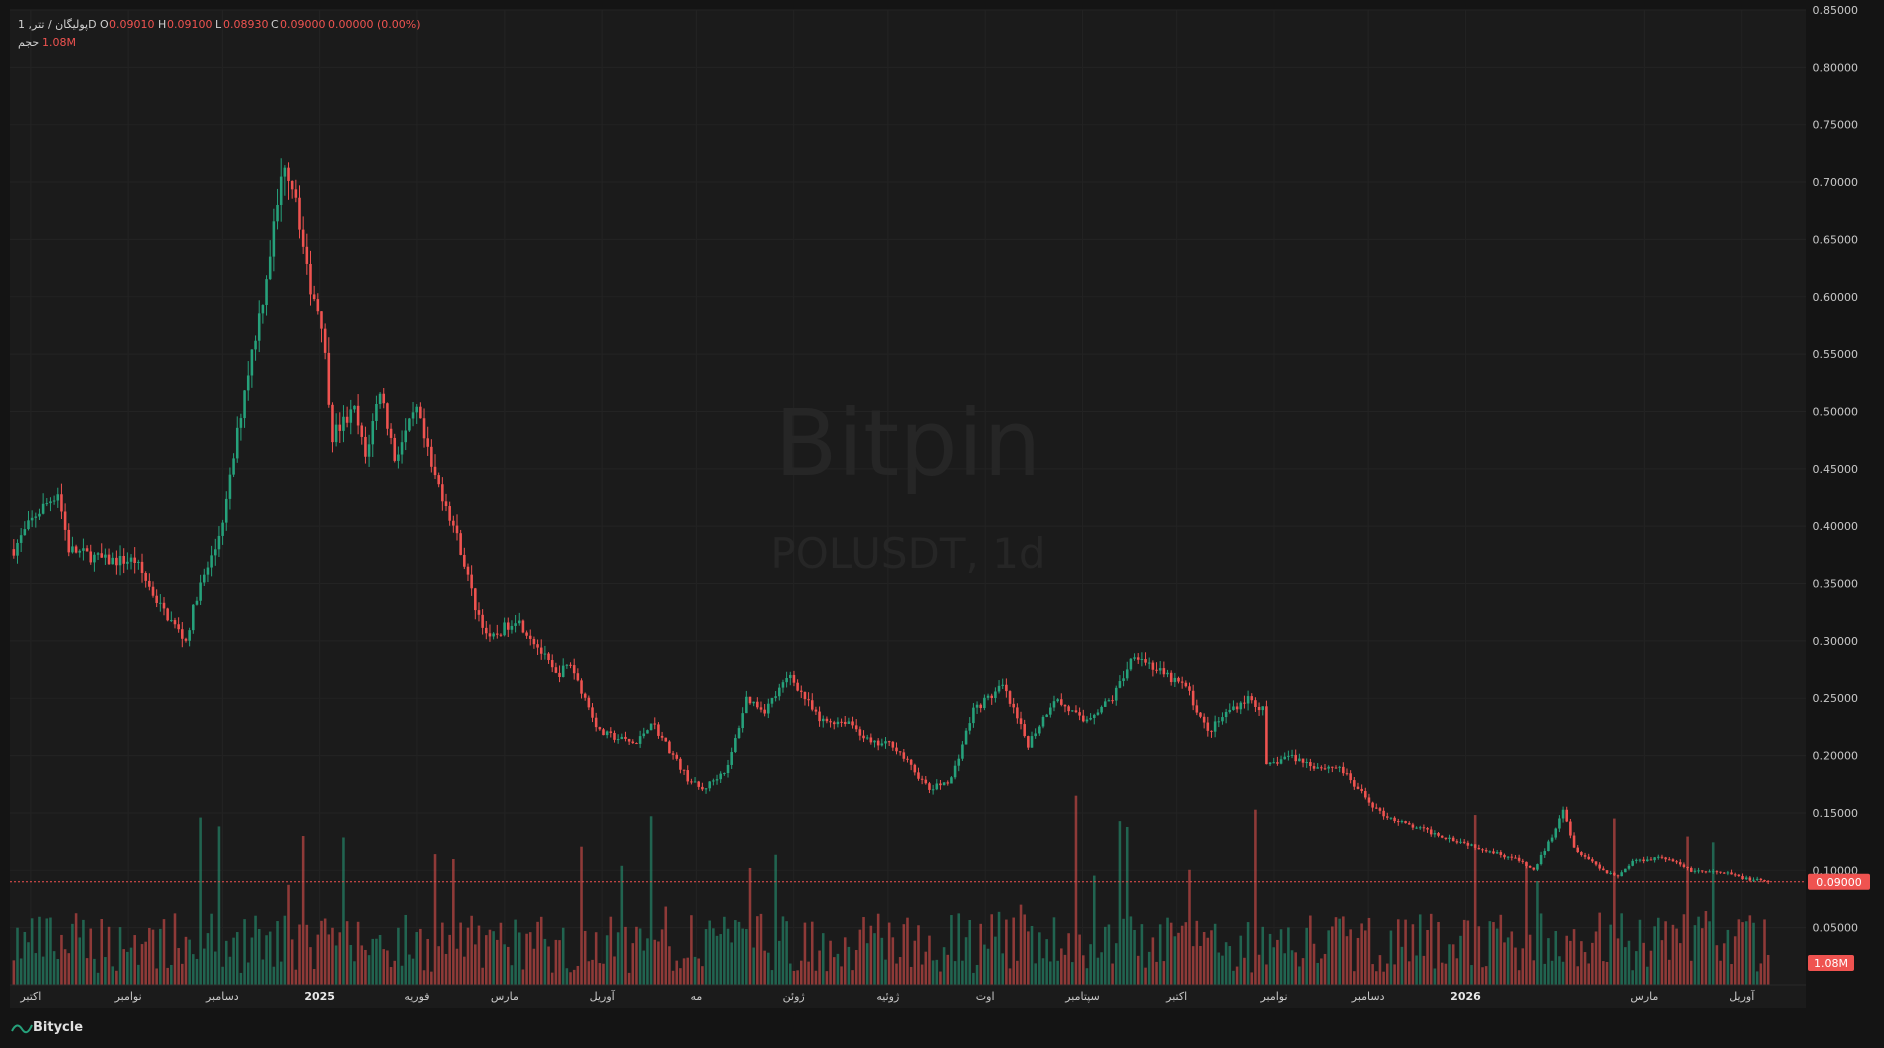  Describe the element at coordinates (1839, 881) in the screenshot. I see `last-price-tag-bg` at that location.